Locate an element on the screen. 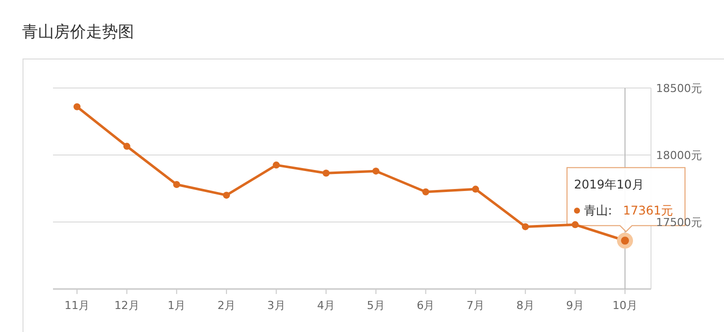 Image resolution: width=724 pixels, height=332 pixels. legend-label: 青山: is located at coordinates (598, 211).